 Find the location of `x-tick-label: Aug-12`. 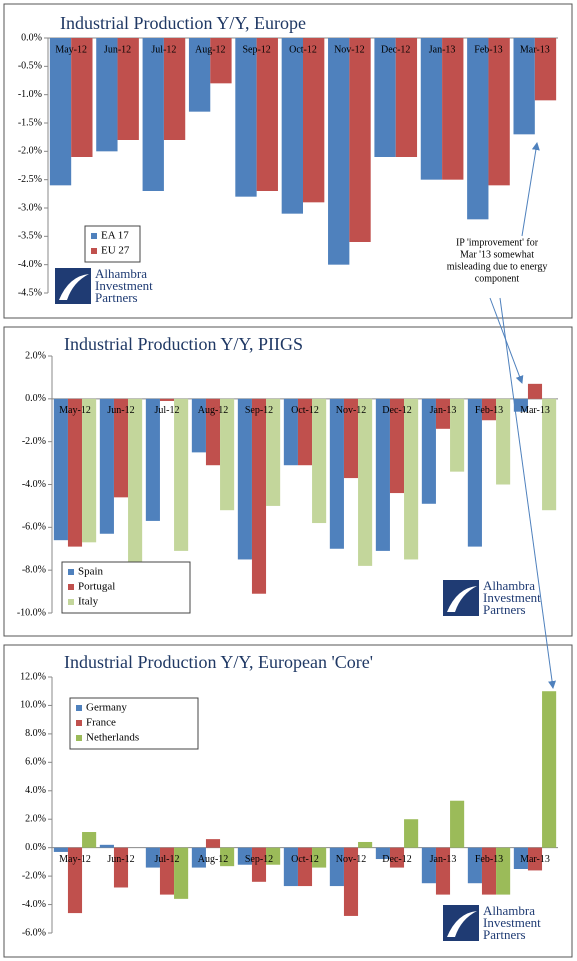

x-tick-label: Aug-12 is located at coordinates (210, 49).